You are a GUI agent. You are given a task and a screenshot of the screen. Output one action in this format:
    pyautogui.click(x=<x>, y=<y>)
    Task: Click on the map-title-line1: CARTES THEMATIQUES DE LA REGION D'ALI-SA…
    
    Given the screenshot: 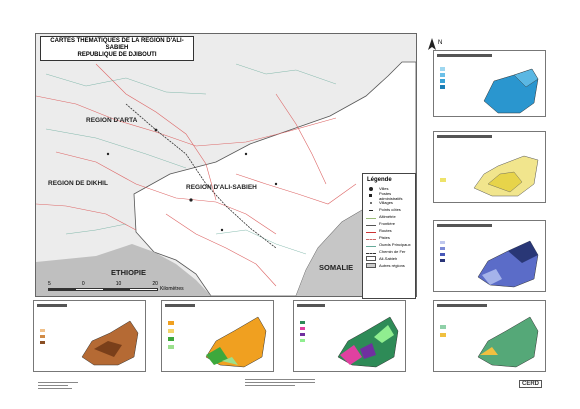 What is the action you would take?
    pyautogui.click(x=117, y=44)
    